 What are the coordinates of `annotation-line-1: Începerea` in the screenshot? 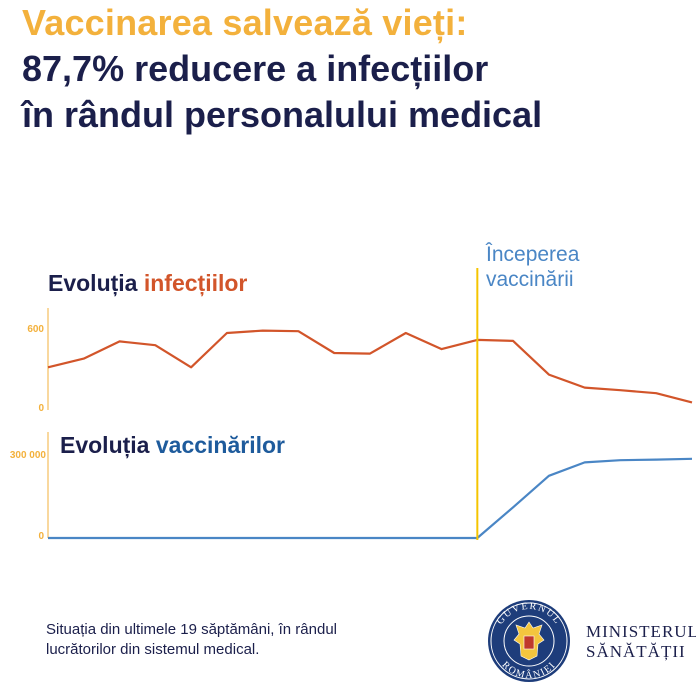 It's located at (533, 254).